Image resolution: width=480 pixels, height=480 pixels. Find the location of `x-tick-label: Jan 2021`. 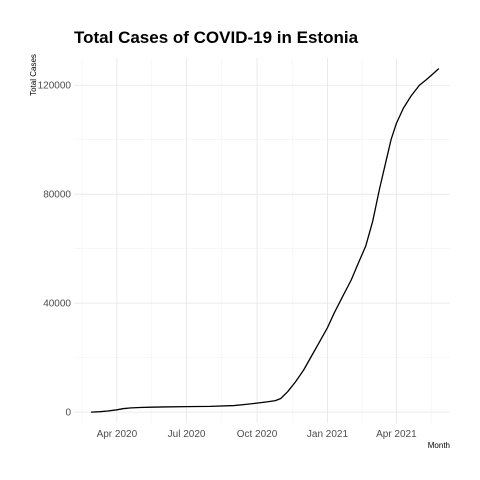

x-tick-label: Jan 2021 is located at coordinates (328, 434).